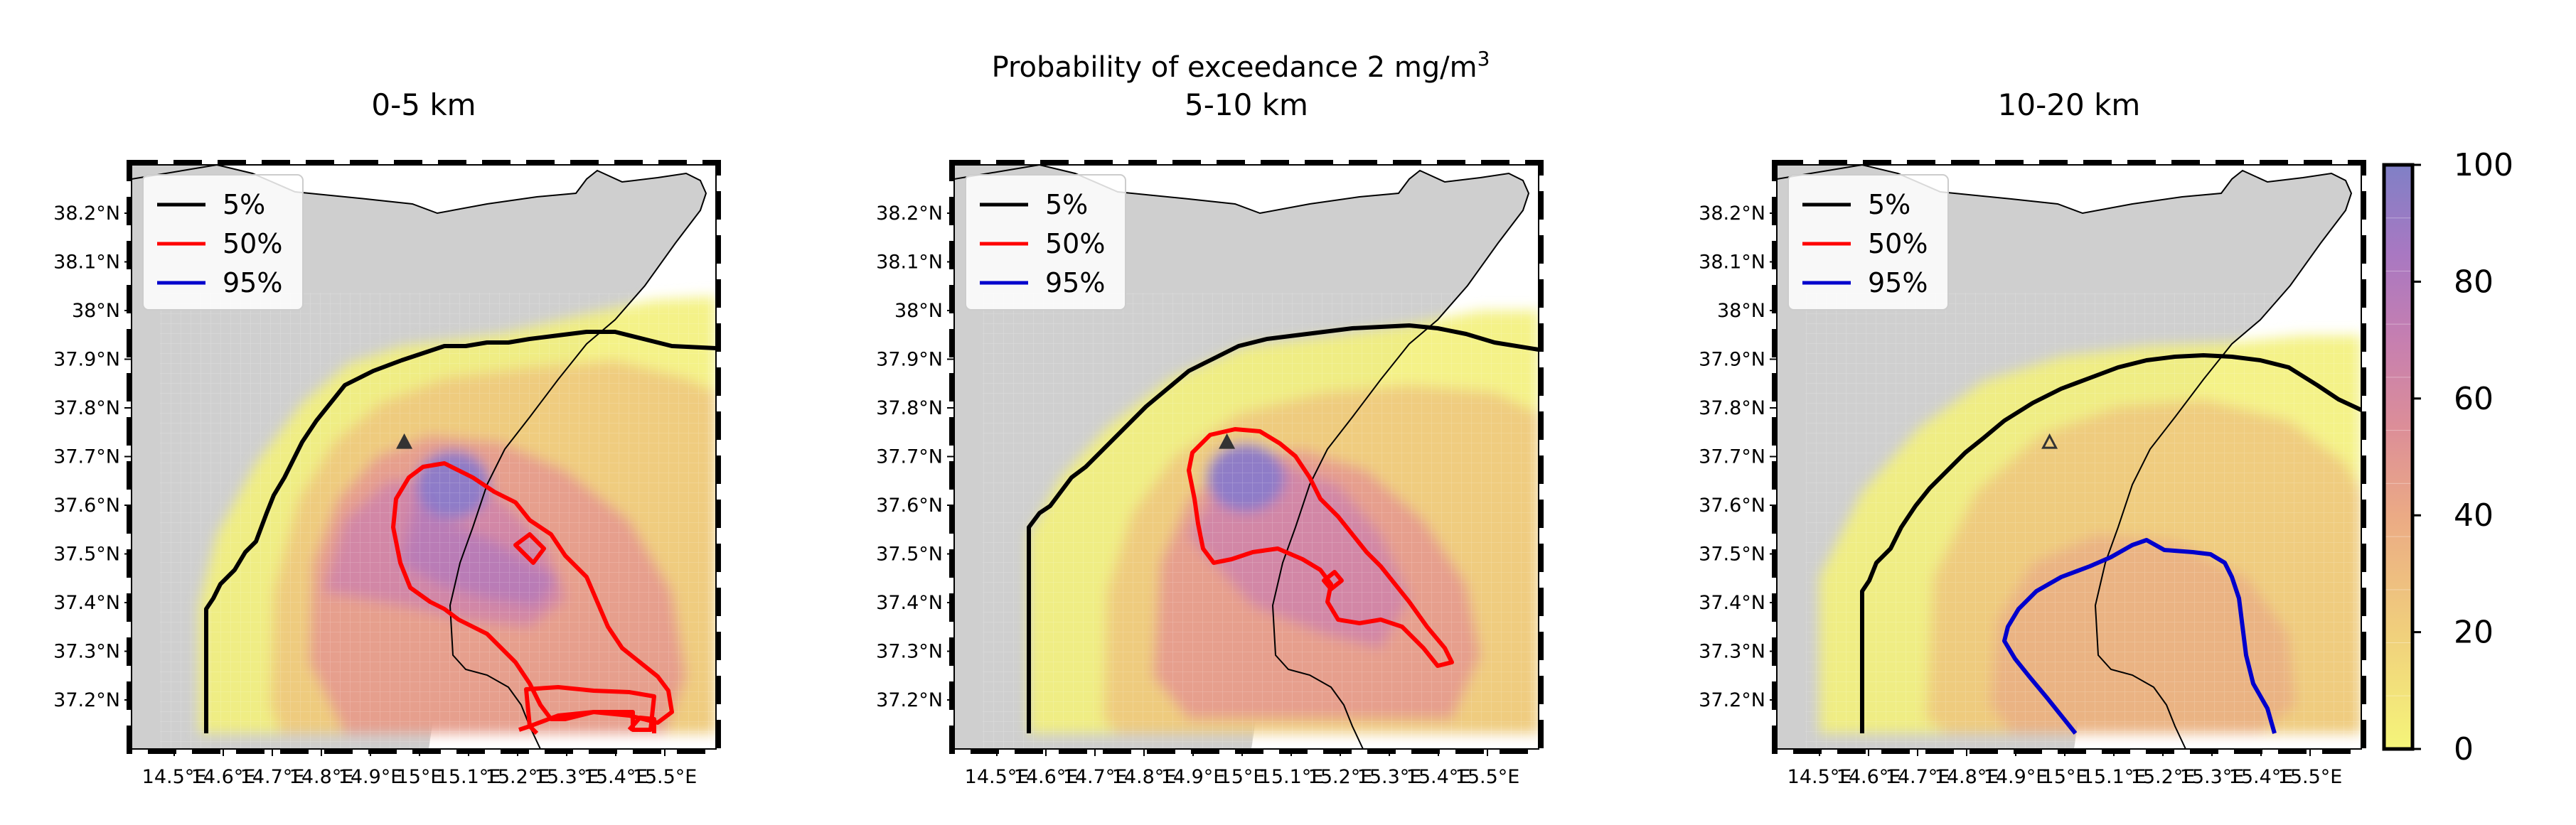  What do you see at coordinates (2474, 633) in the screenshot?
I see `colorbar-tick-label: 20` at bounding box center [2474, 633].